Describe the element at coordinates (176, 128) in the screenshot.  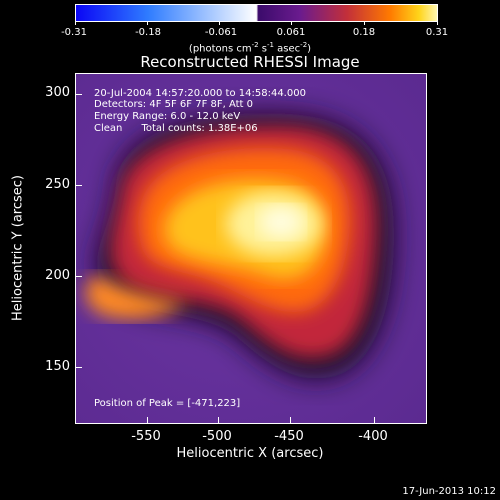
I see `clean-counts-label: Clean Total counts: 1.38E+06` at that location.